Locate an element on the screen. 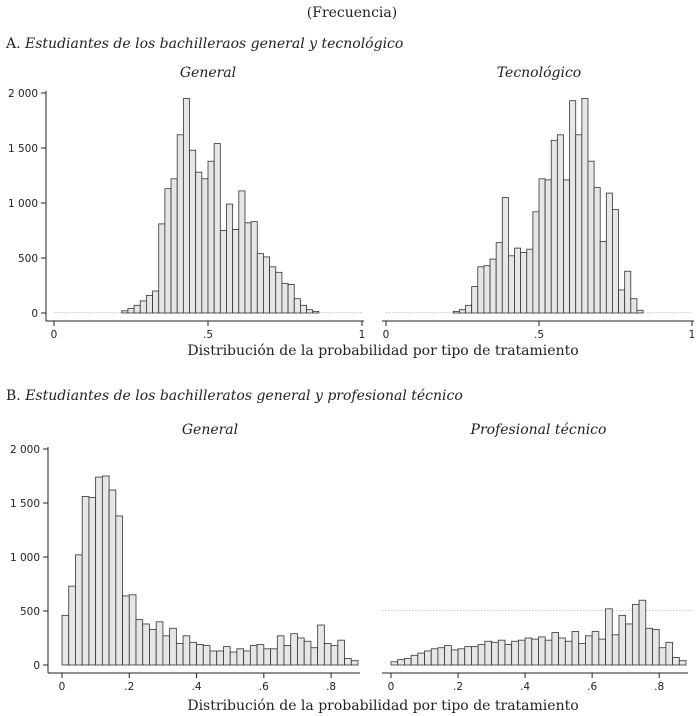 This screenshot has height=716, width=697. y-tick-label: 1 000 is located at coordinates (23, 204).